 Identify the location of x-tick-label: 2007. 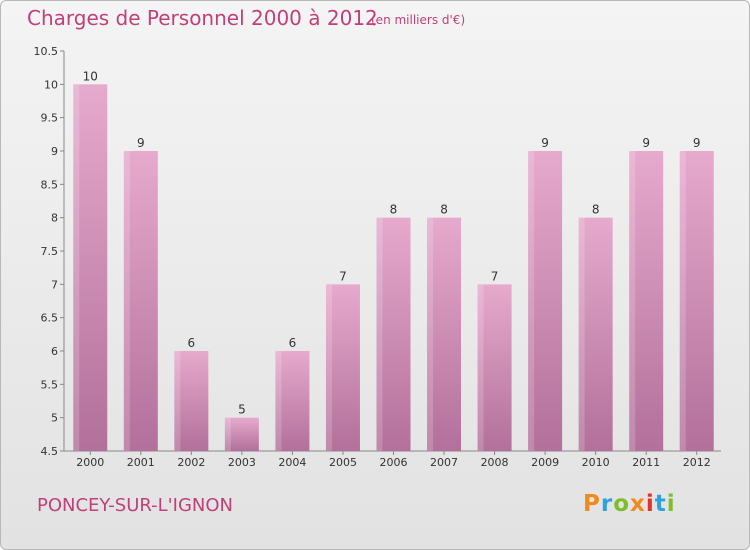
(444, 462).